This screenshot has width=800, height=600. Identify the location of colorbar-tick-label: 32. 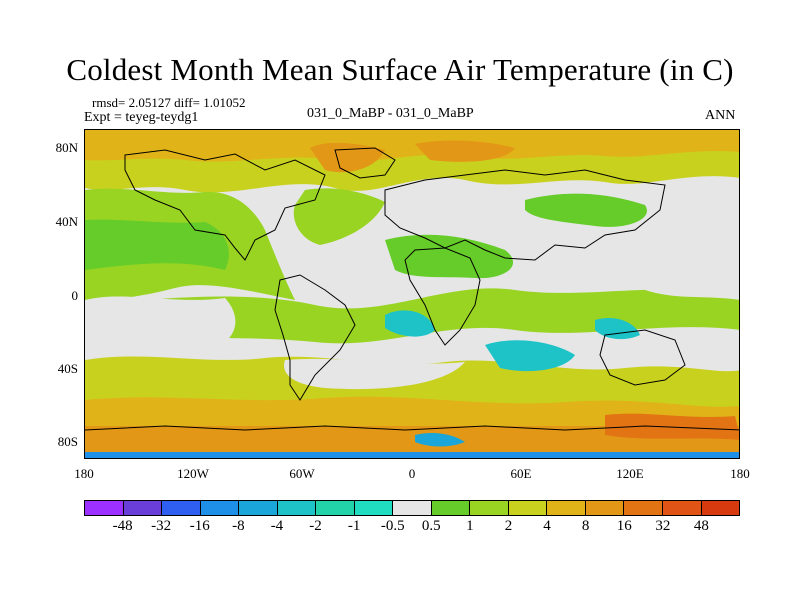
(663, 526).